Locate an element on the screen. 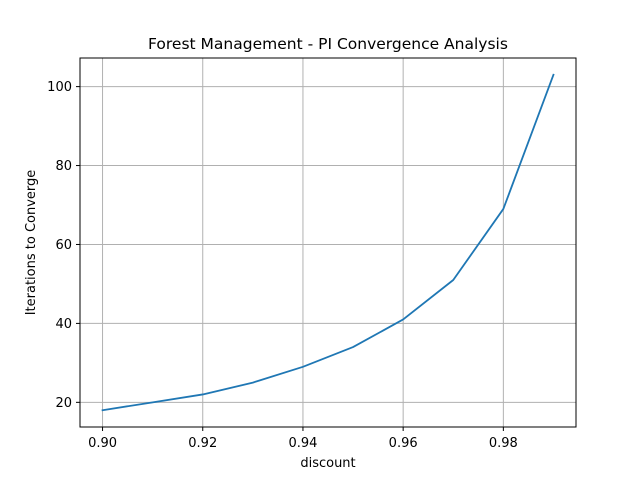  x-tick: 0.92 is located at coordinates (202, 439).